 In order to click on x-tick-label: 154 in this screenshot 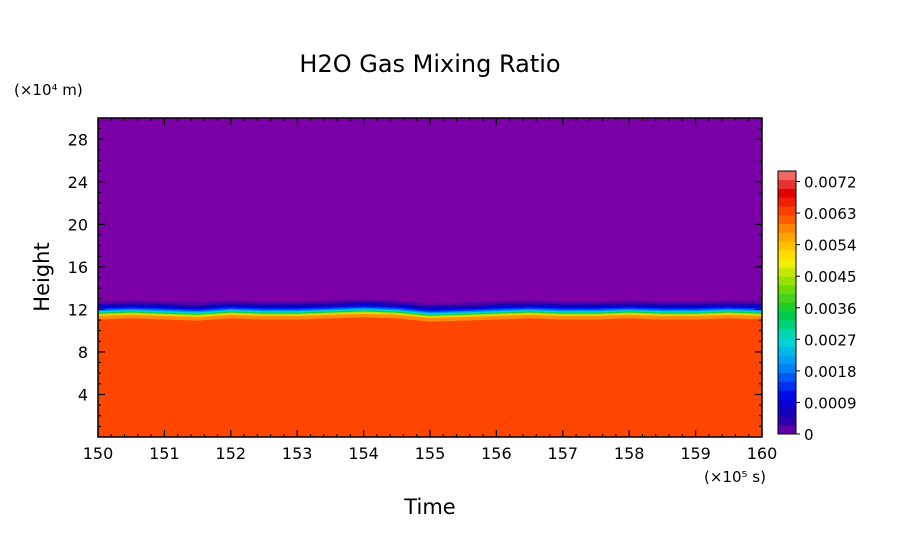, I will do `click(363, 453)`.